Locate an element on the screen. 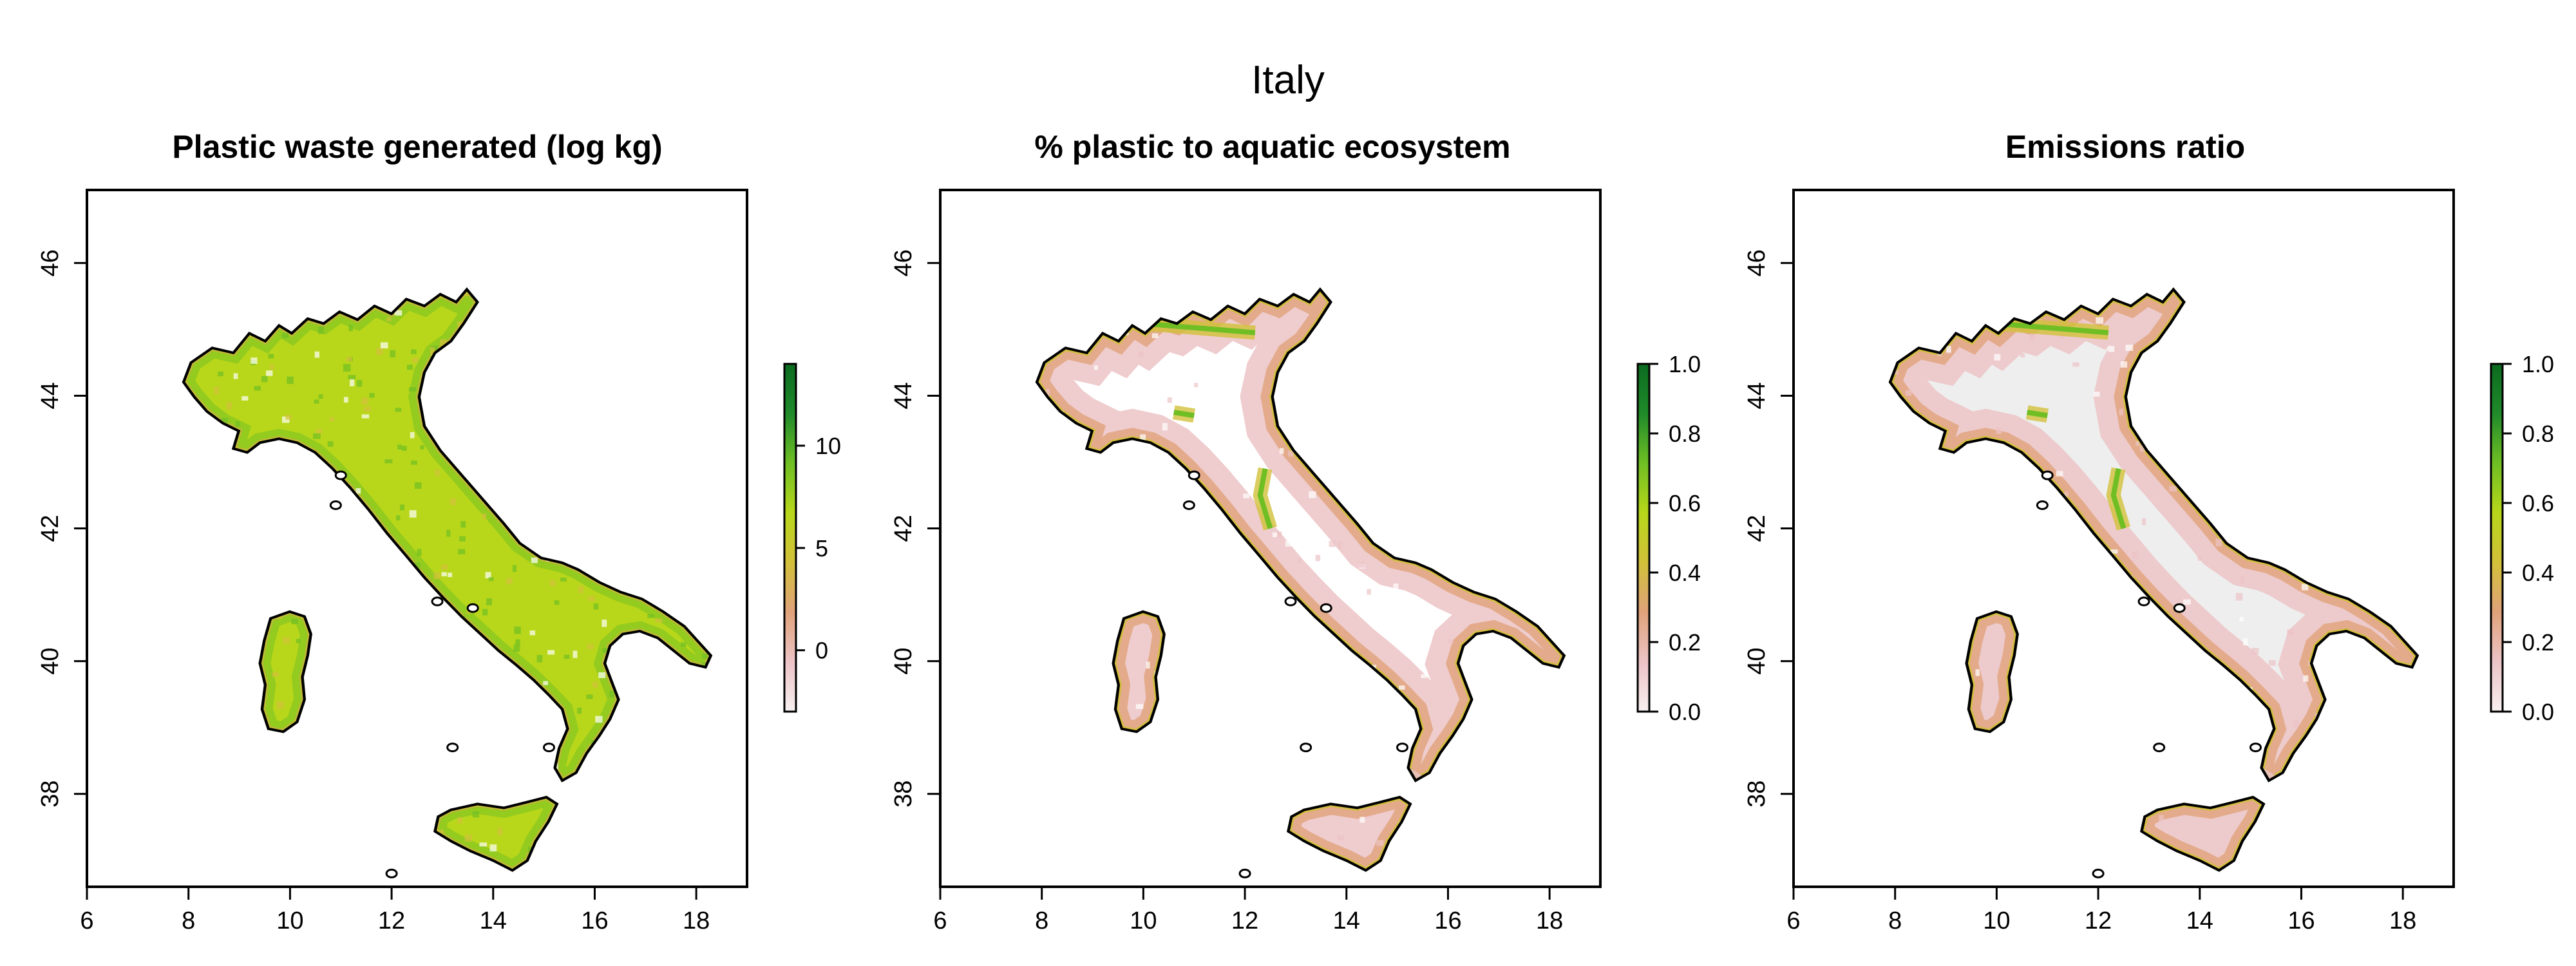 The width and height of the screenshot is (2576, 966). panel-title: Plastic waste generated (log kg) is located at coordinates (417, 147).